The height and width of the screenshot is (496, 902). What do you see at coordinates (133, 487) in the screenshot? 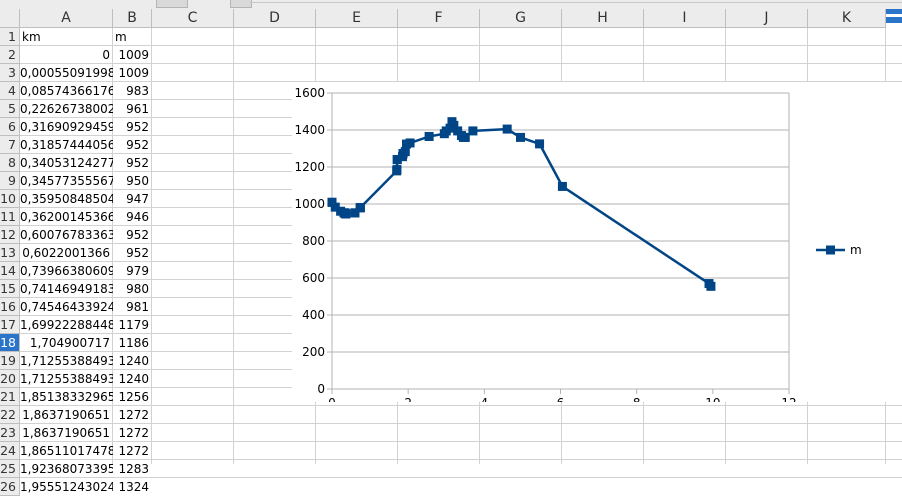
I see `cell-b26: 1324` at bounding box center [133, 487].